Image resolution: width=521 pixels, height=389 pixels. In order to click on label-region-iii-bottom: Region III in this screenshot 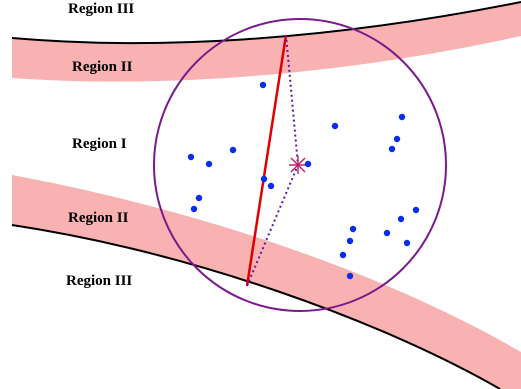, I will do `click(99, 281)`.